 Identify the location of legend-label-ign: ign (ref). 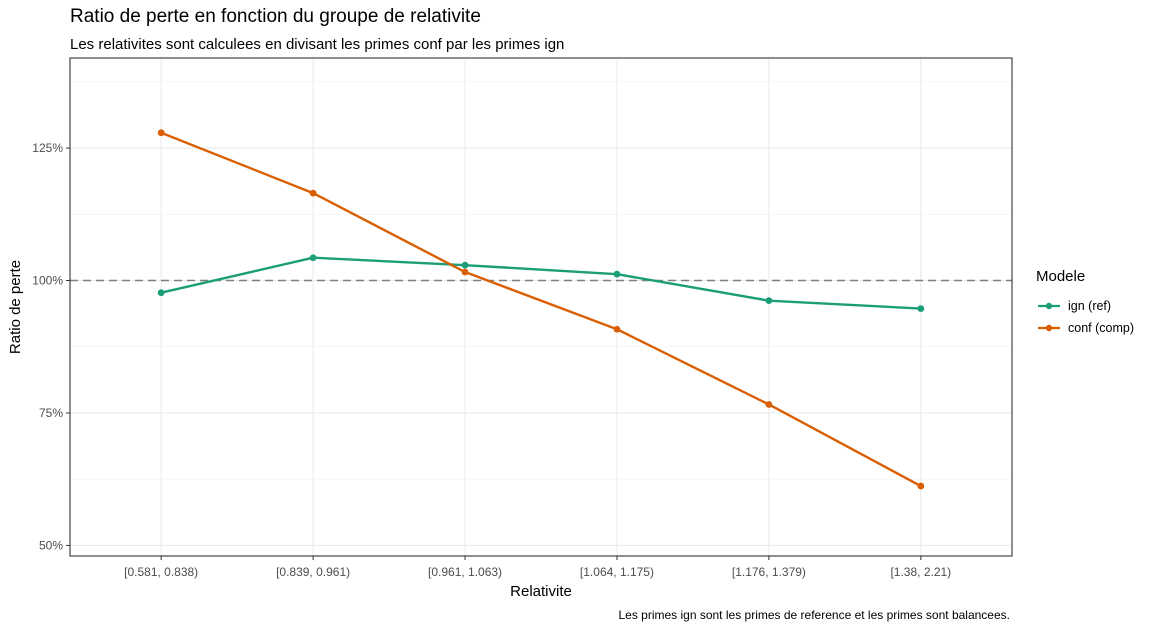
(1090, 306).